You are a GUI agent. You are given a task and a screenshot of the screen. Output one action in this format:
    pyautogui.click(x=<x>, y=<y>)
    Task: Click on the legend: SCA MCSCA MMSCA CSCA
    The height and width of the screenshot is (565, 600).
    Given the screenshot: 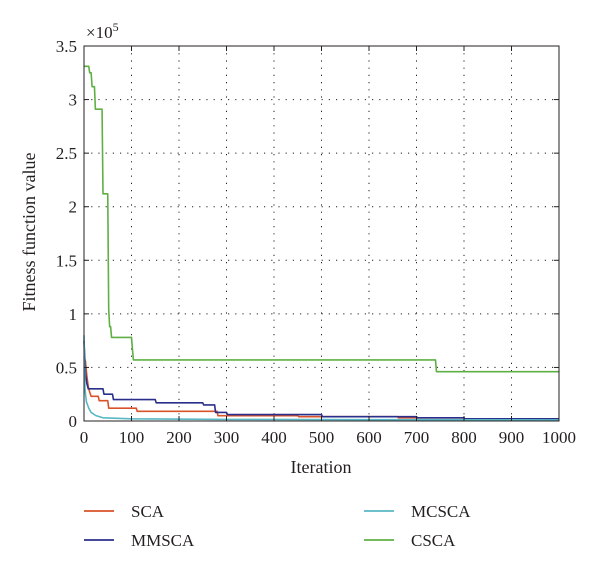 What is the action you would take?
    pyautogui.click(x=277, y=526)
    